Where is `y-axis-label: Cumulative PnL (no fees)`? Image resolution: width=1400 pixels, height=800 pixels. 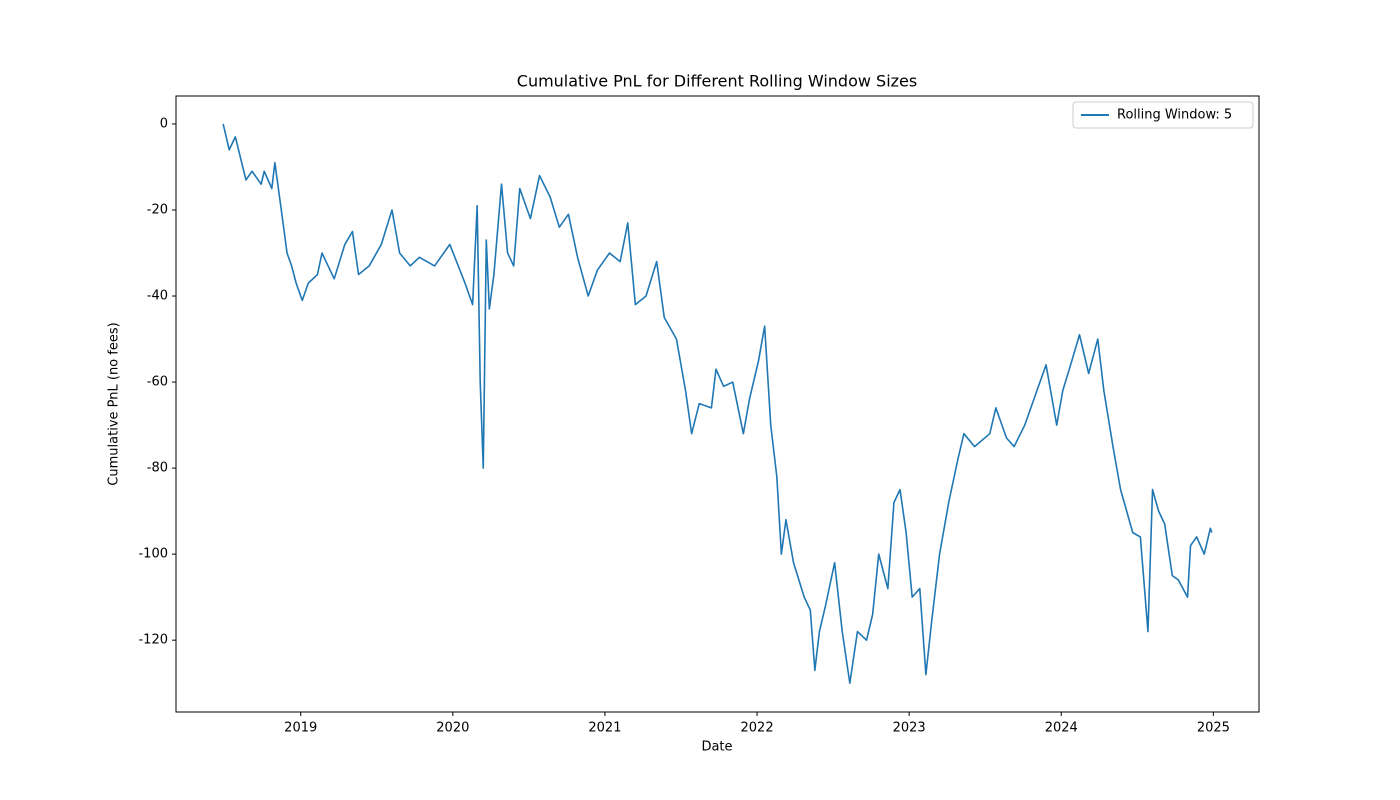 y-axis-label: Cumulative PnL (no fees) is located at coordinates (114, 403).